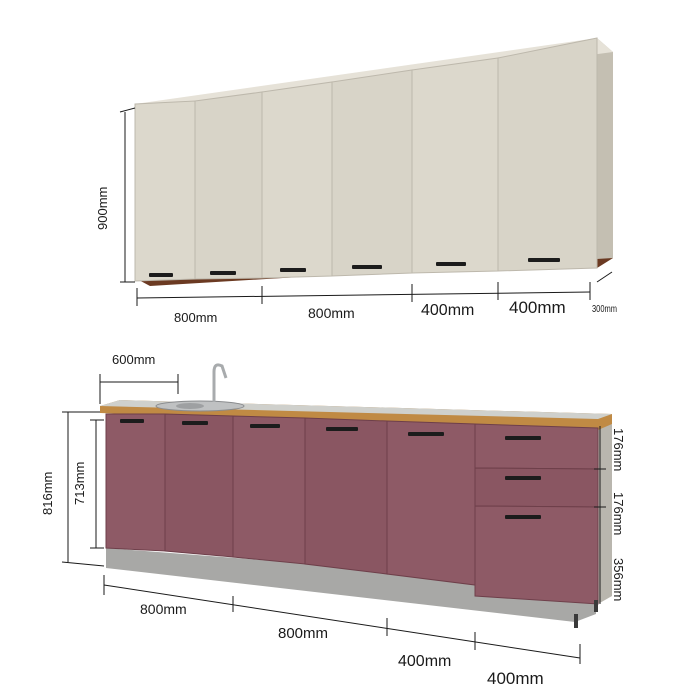 Image resolution: width=700 pixels, height=700 pixels. Describe the element at coordinates (374, 272) in the screenshot. I see `upper-bottom-edge` at that location.